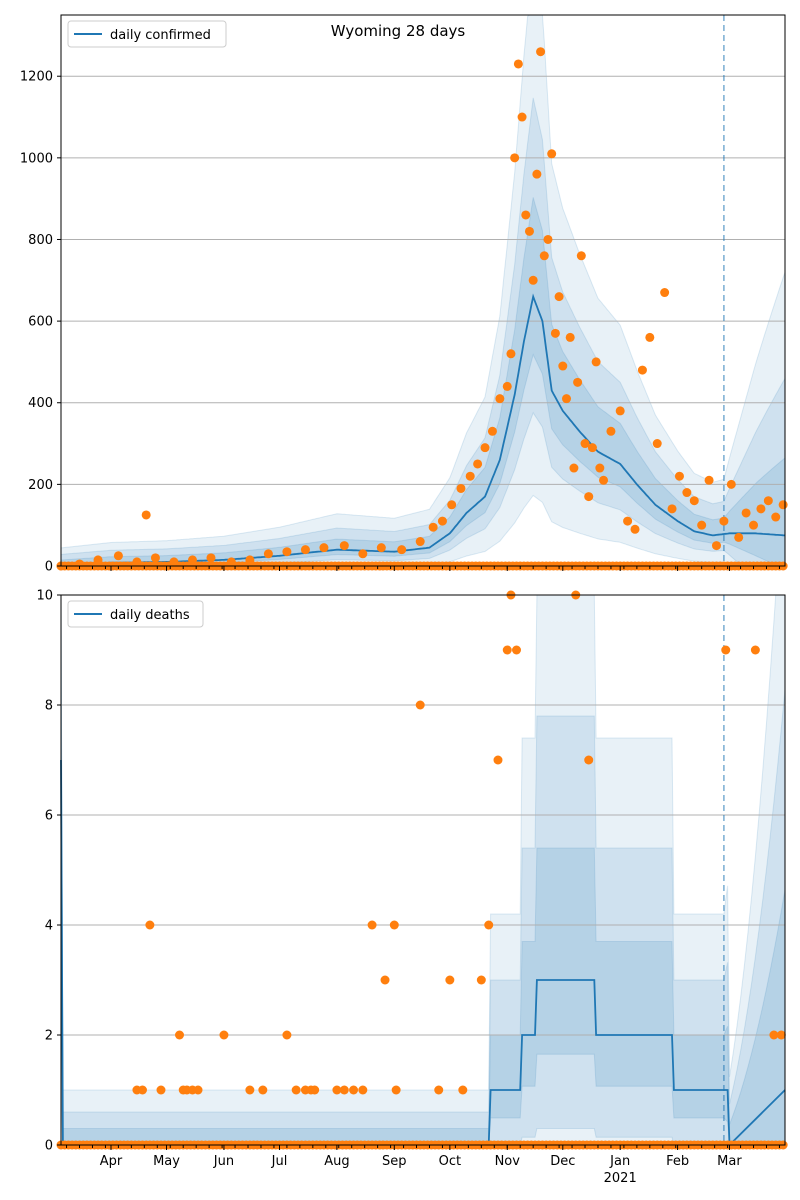 The height and width of the screenshot is (1200, 800). Describe the element at coordinates (336, 1161) in the screenshot. I see `x-tick-label: Aug` at that location.